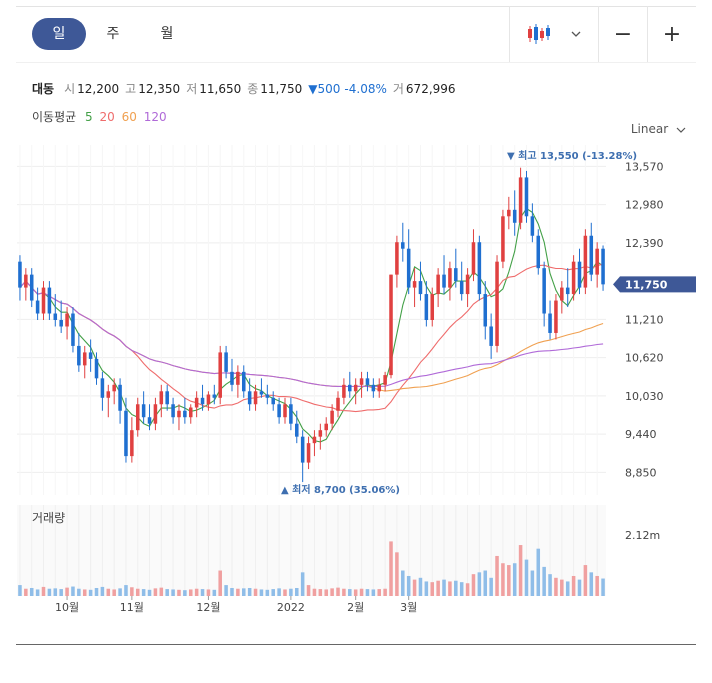  What do you see at coordinates (572, 155) in the screenshot?
I see `max-price-label: ▼ 최고 13,550 (-13.28%)` at bounding box center [572, 155].